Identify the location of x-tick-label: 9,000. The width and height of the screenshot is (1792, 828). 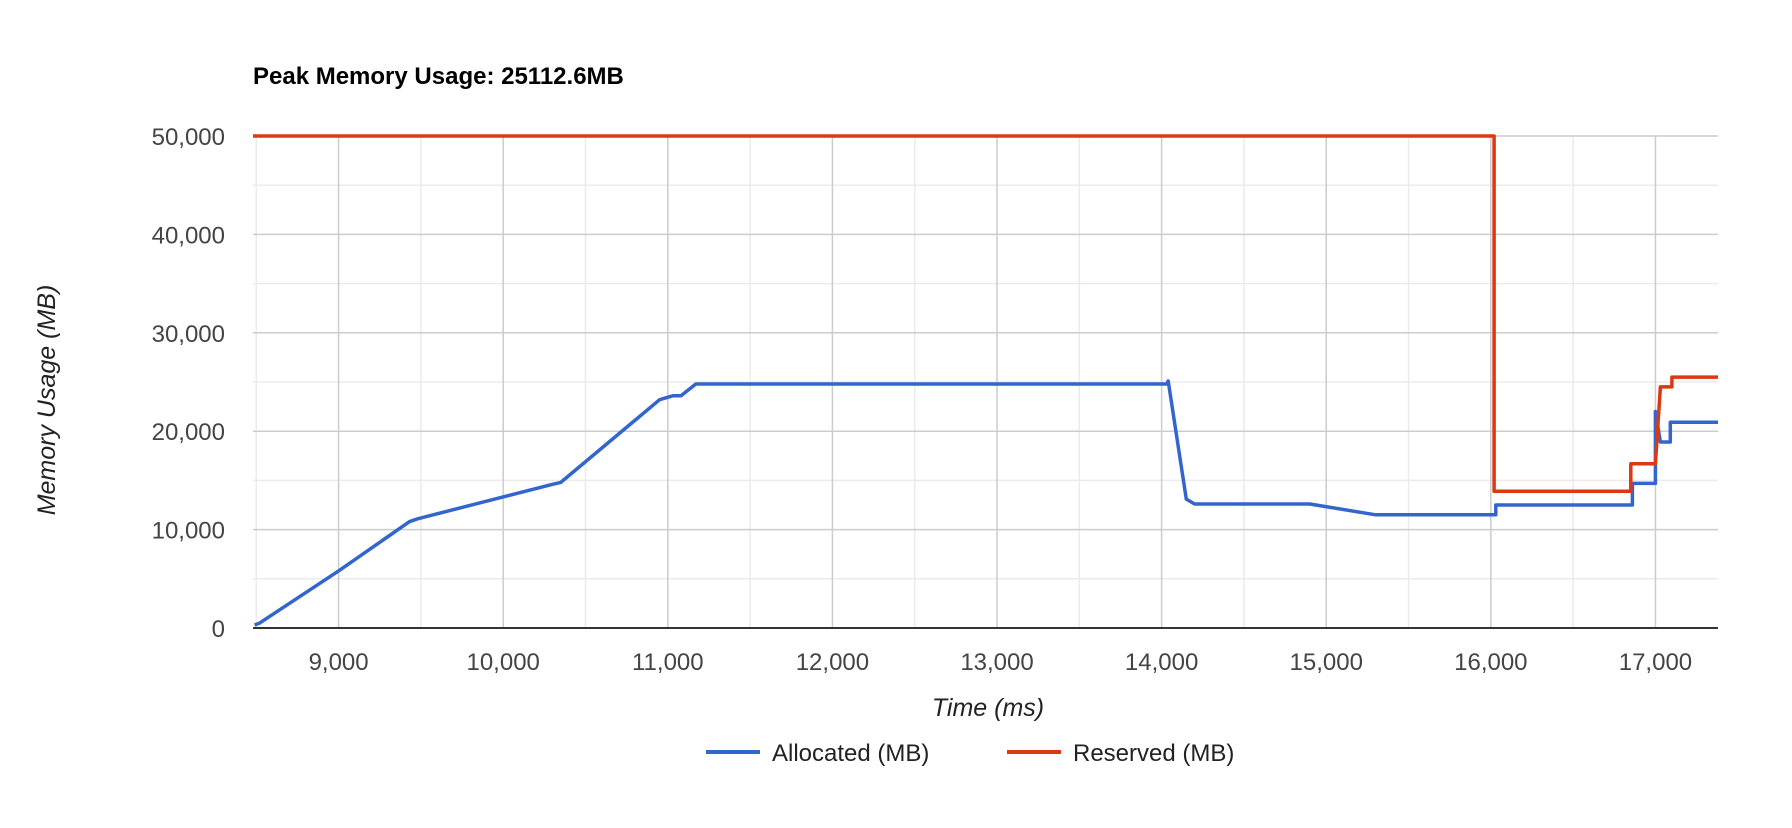
(339, 662).